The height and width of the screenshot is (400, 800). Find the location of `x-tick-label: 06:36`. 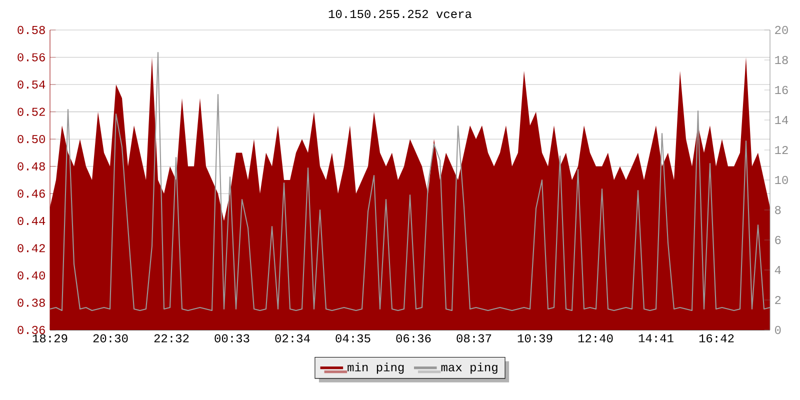

x-tick-label: 06:36 is located at coordinates (413, 338).